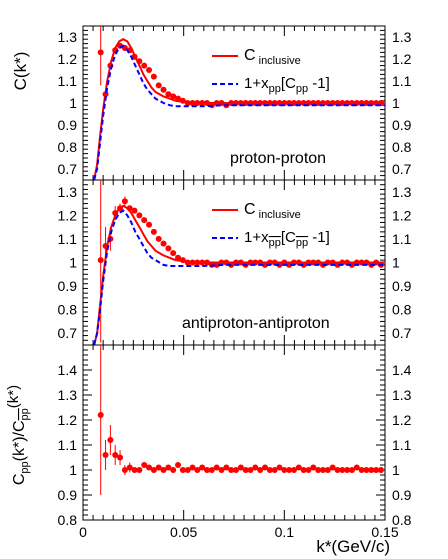  Describe the element at coordinates (68, 370) in the screenshot. I see `y-tick-label-left: 1.4` at that location.